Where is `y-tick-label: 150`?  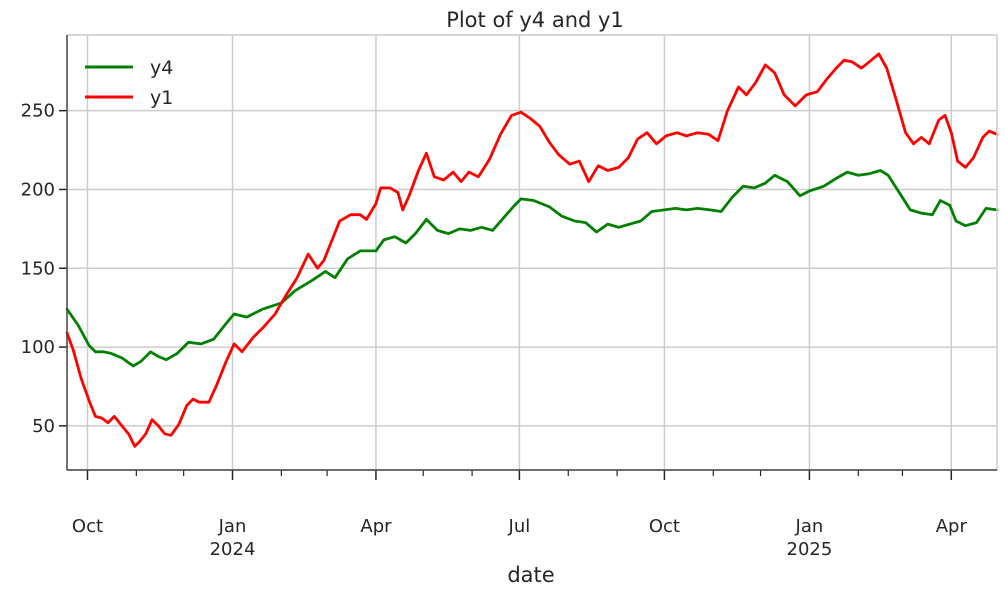
y-tick-label: 150 is located at coordinates (38, 268).